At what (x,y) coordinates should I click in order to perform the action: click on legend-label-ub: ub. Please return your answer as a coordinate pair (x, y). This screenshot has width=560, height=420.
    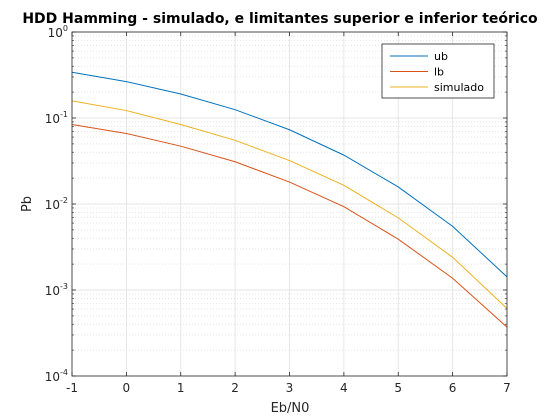
    Looking at the image, I should click on (441, 56).